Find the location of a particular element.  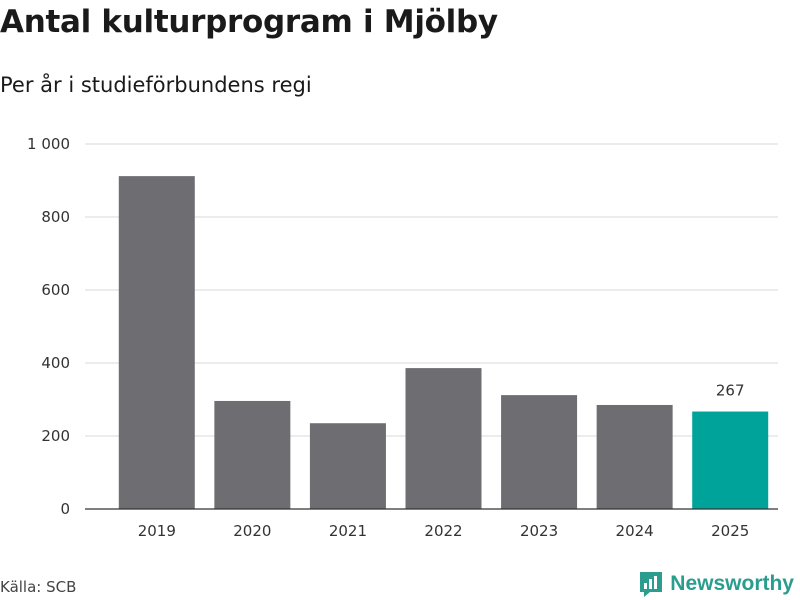

x-tick-label: 2025 is located at coordinates (730, 531).